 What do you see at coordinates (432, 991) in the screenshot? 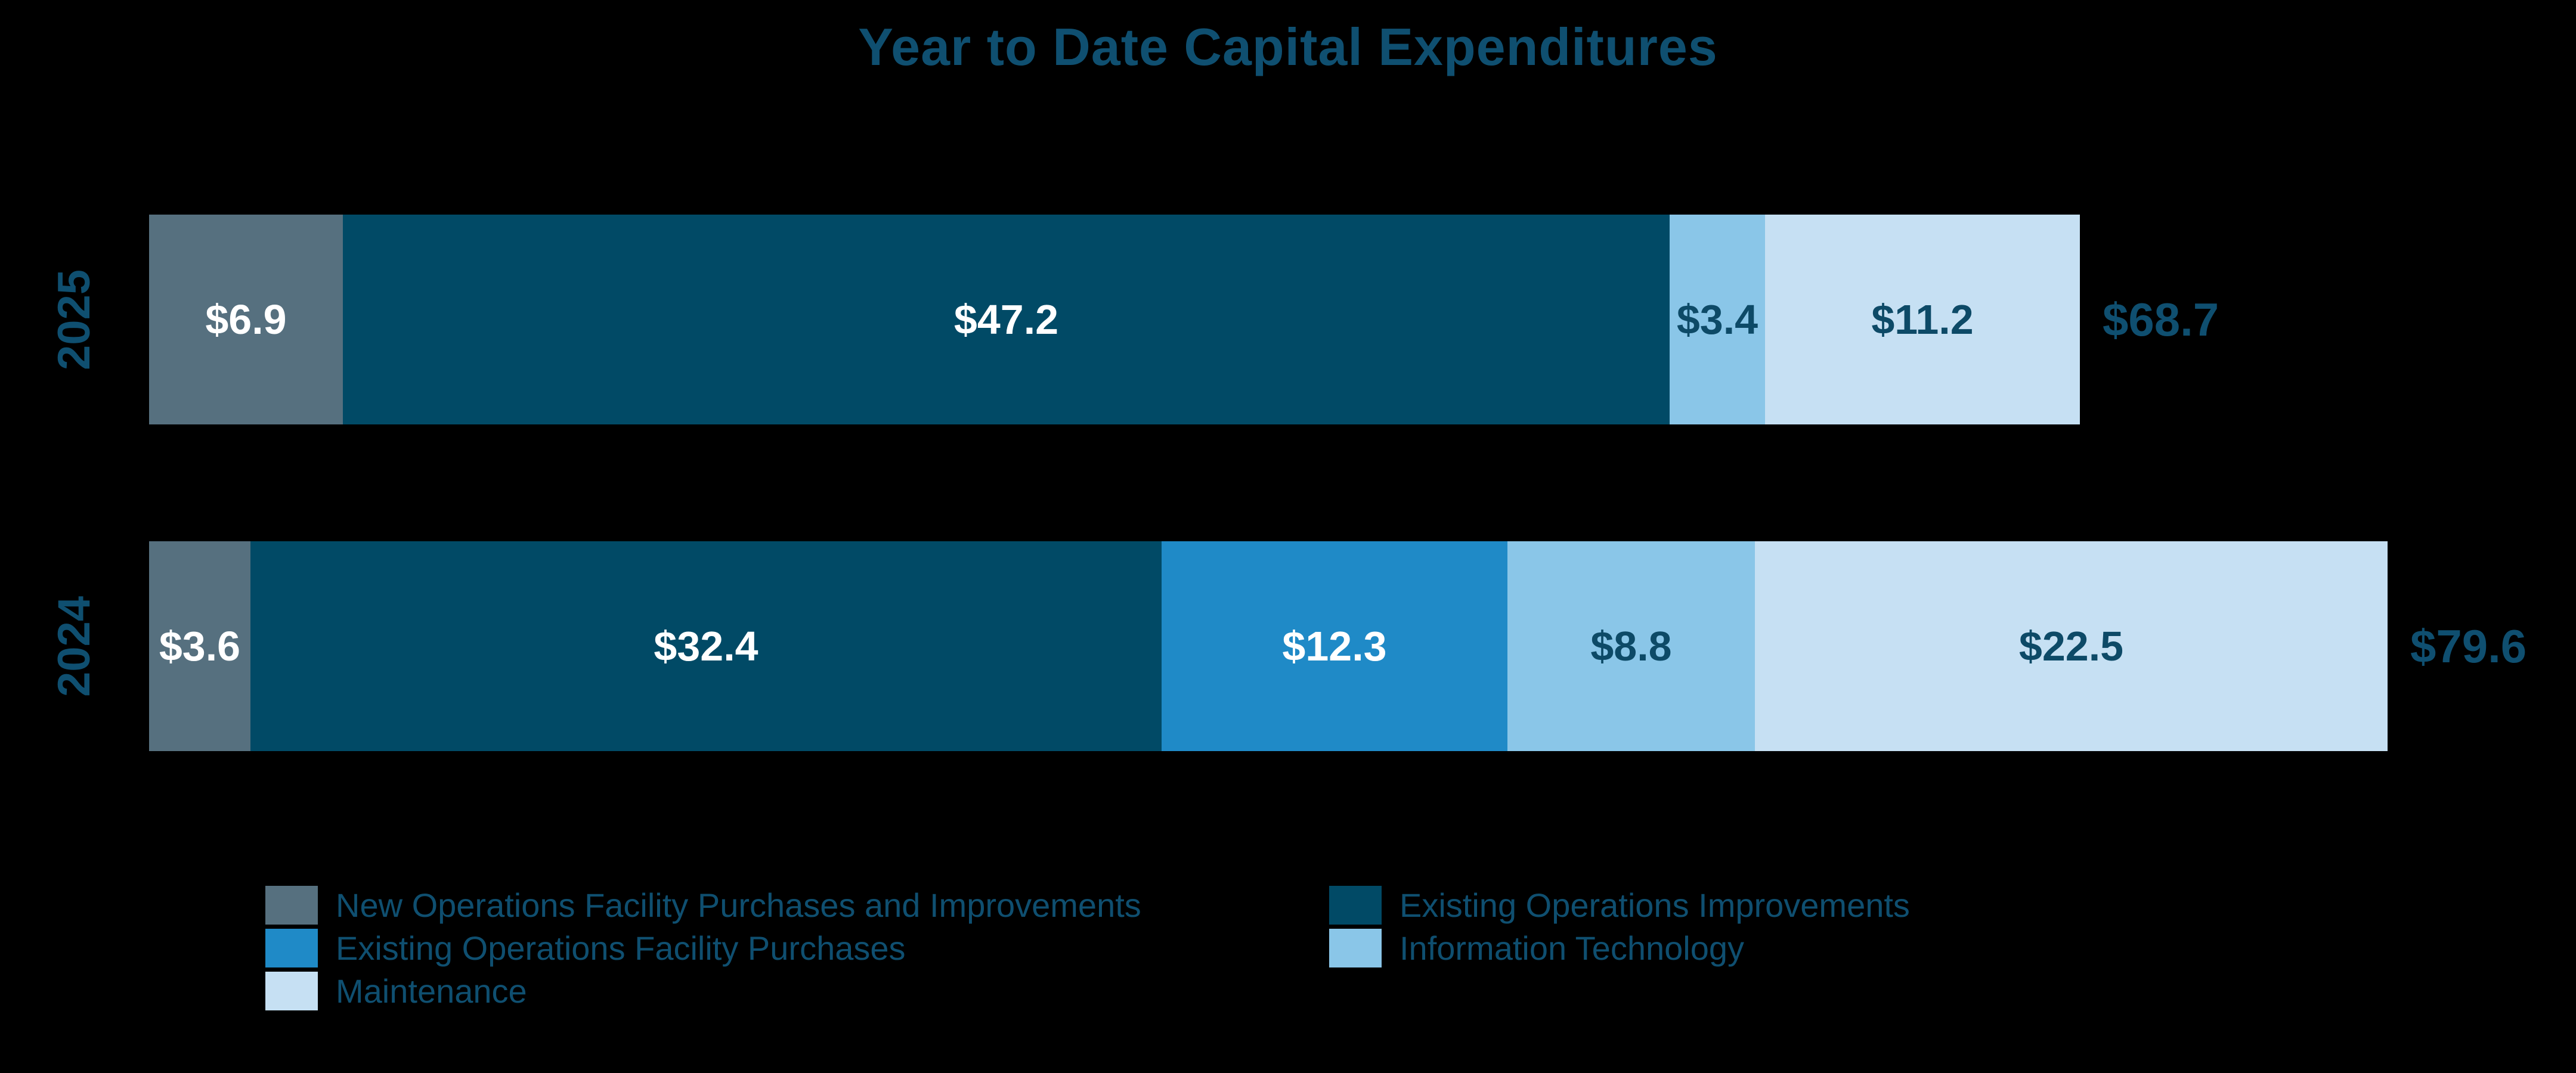
I see `legend-label: Maintenance` at bounding box center [432, 991].